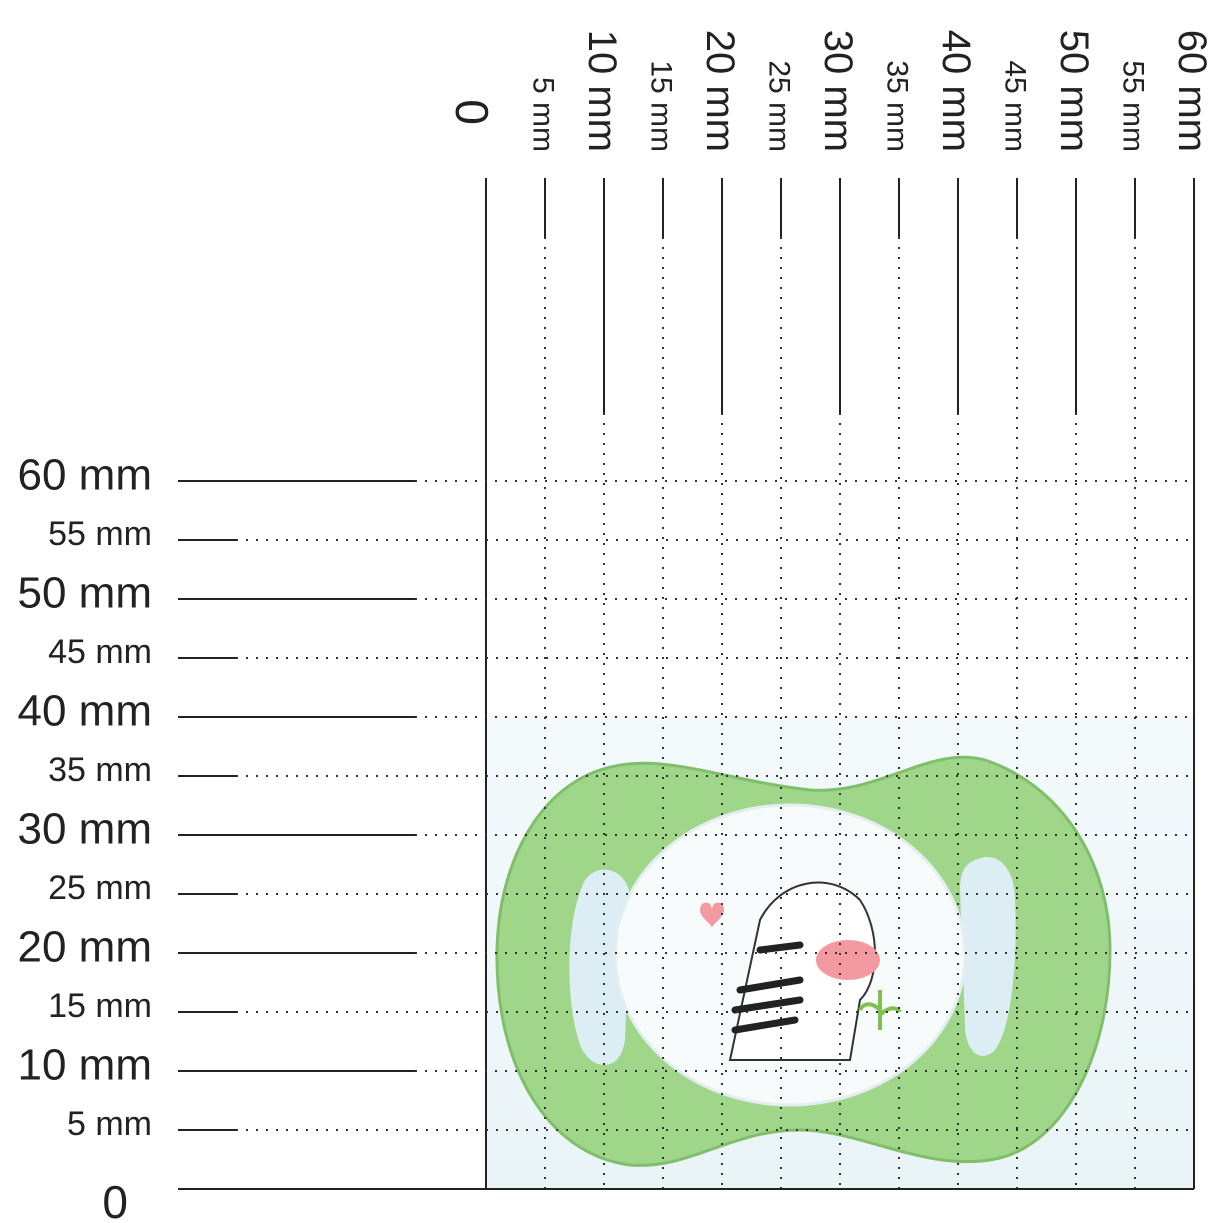 Image resolution: width=1222 pixels, height=1223 pixels. What do you see at coordinates (100, 652) in the screenshot?
I see `y-label: 45 mm` at bounding box center [100, 652].